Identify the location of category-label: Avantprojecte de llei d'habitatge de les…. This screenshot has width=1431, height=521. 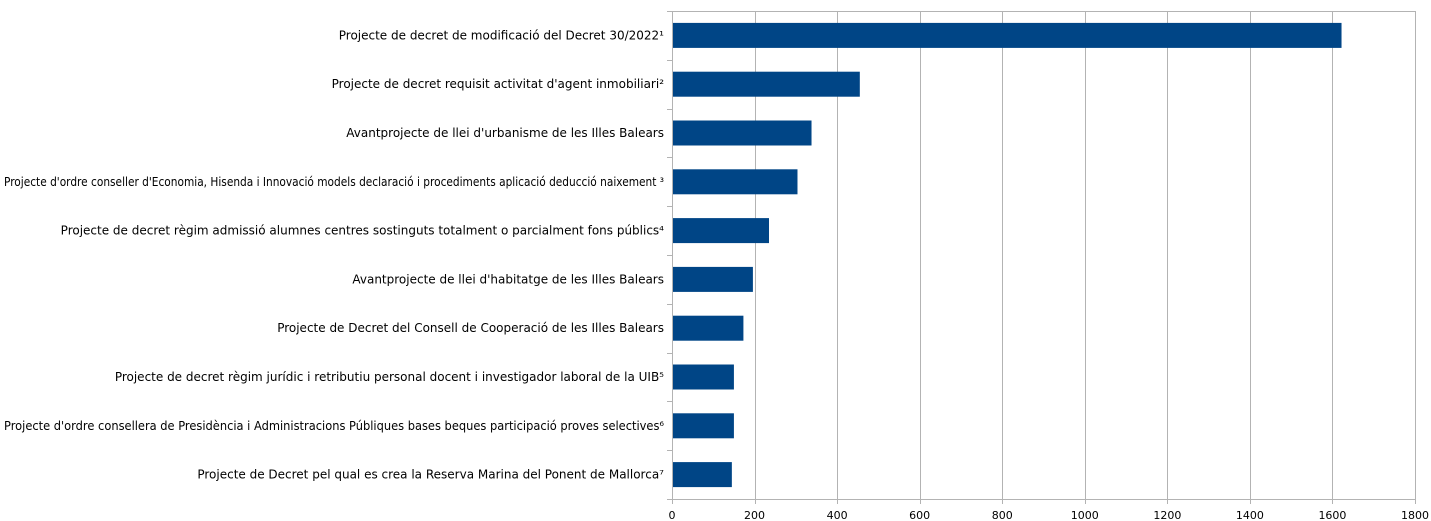
(508, 279).